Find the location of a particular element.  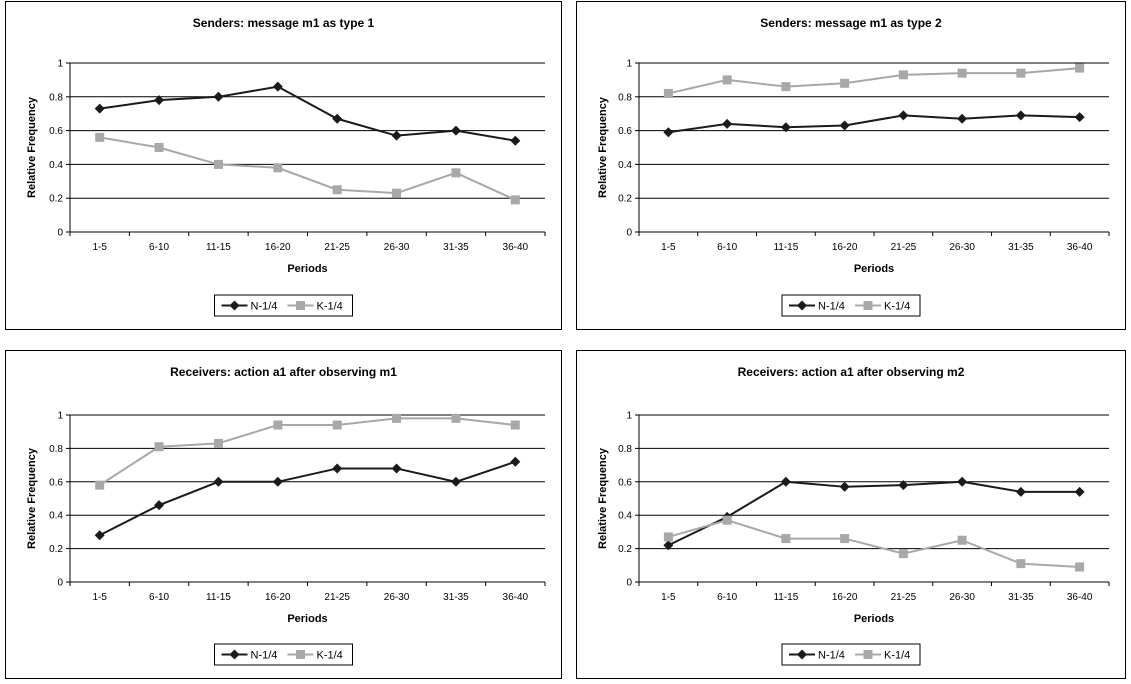

y-tick-label: 0.2 is located at coordinates (56, 549).